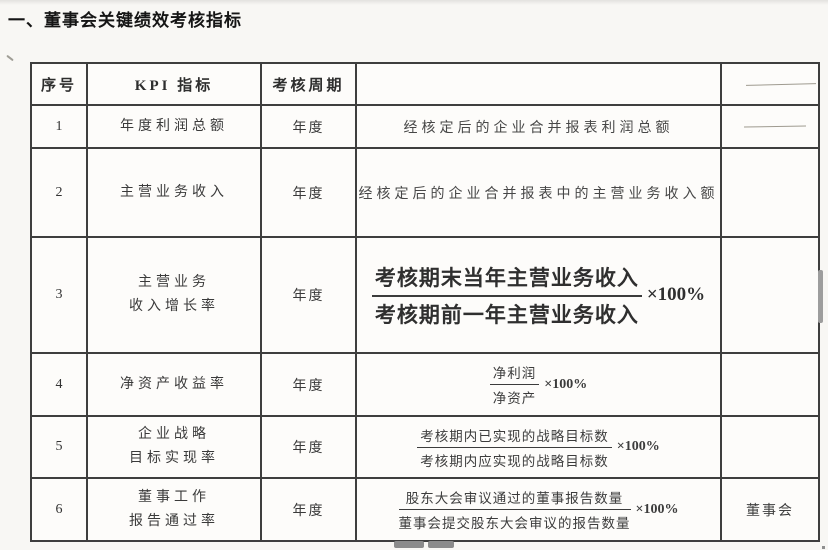 The width and height of the screenshot is (828, 550). Describe the element at coordinates (514, 398) in the screenshot. I see `formula-denominator: 净资产` at that location.